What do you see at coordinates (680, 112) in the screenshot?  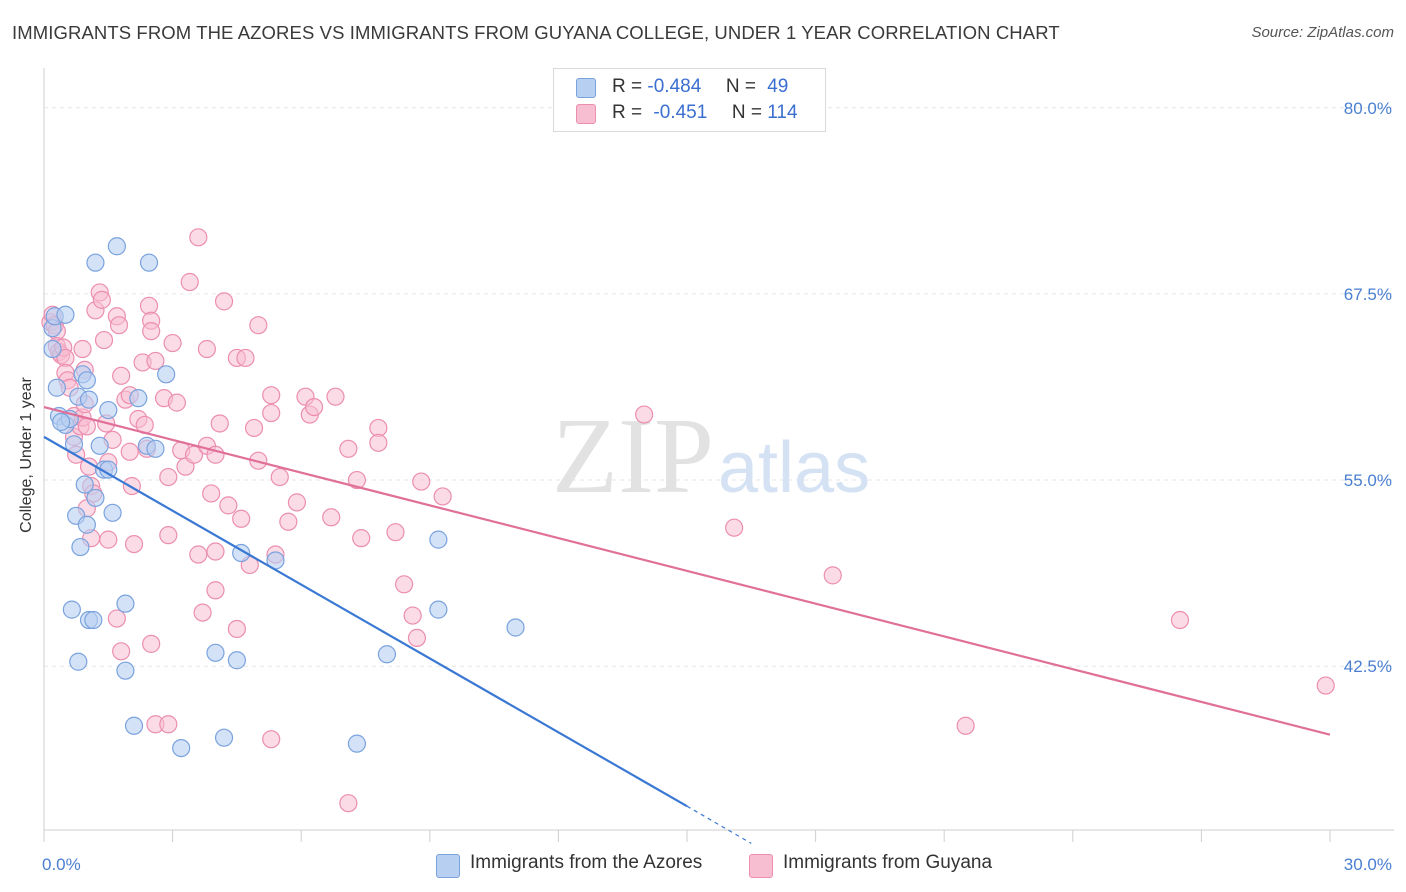 I see `legend-r-value: -0.451` at bounding box center [680, 112].